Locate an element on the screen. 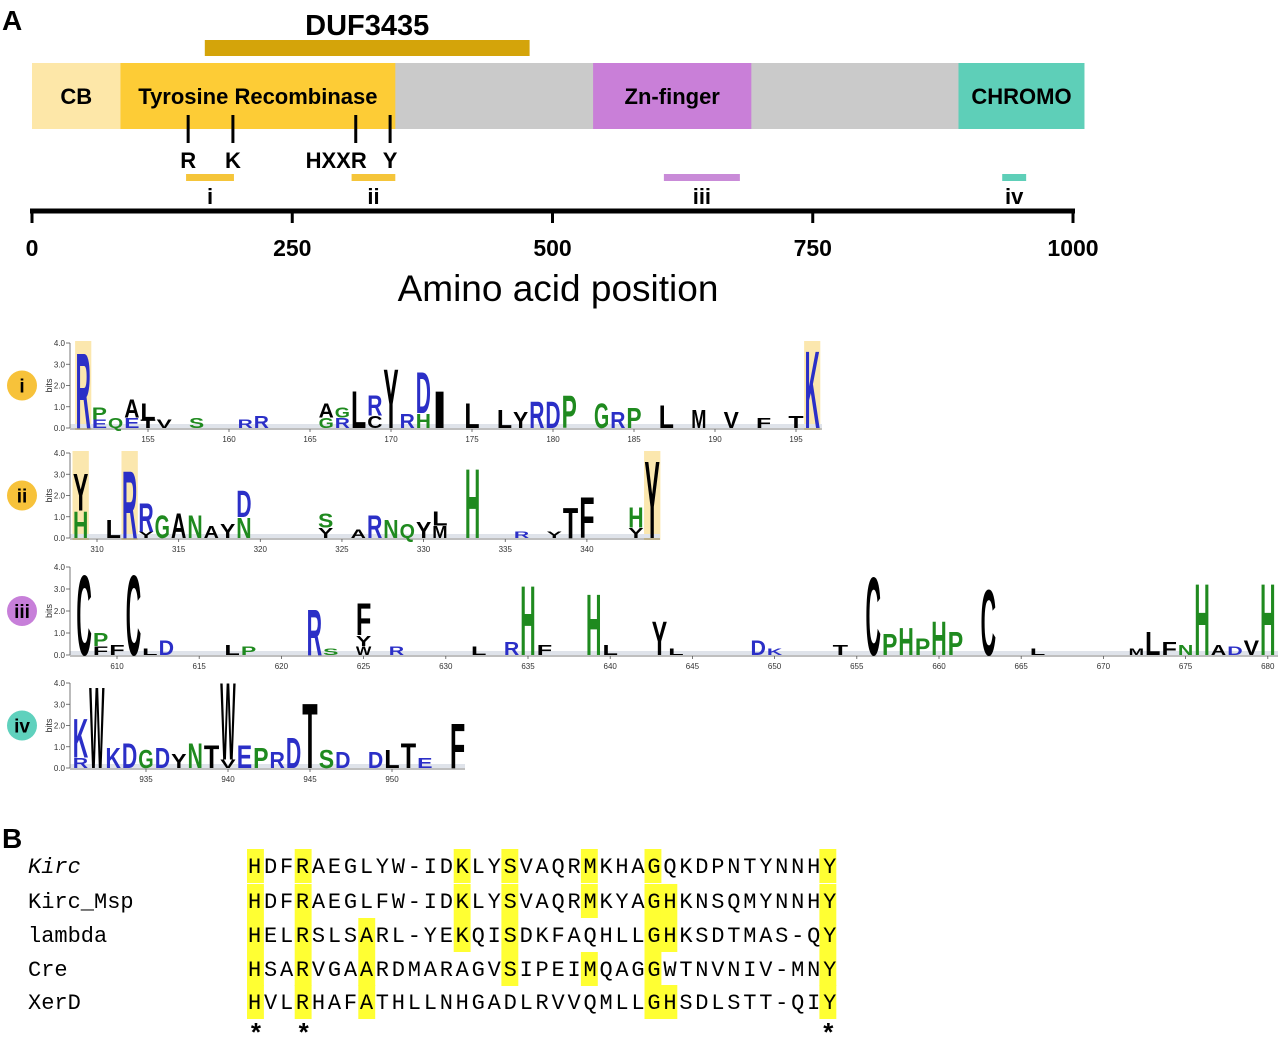  logo-y-tick-label: 1.0 is located at coordinates (60, 633).